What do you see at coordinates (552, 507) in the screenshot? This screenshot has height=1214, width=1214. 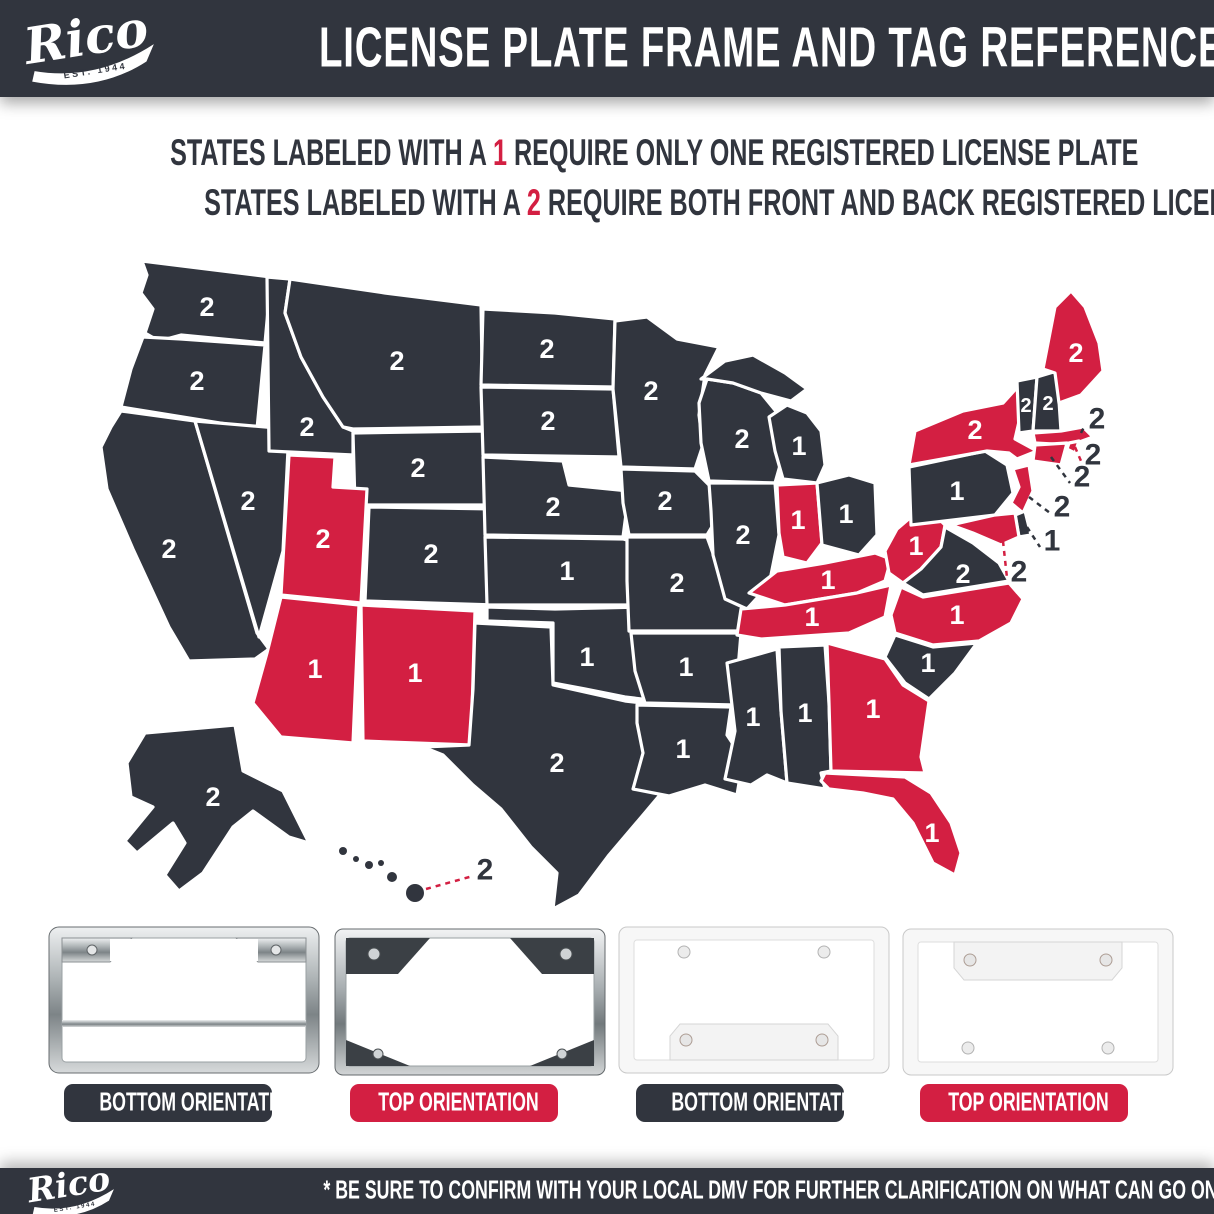 I see `state-NE-plates-label: 2` at bounding box center [552, 507].